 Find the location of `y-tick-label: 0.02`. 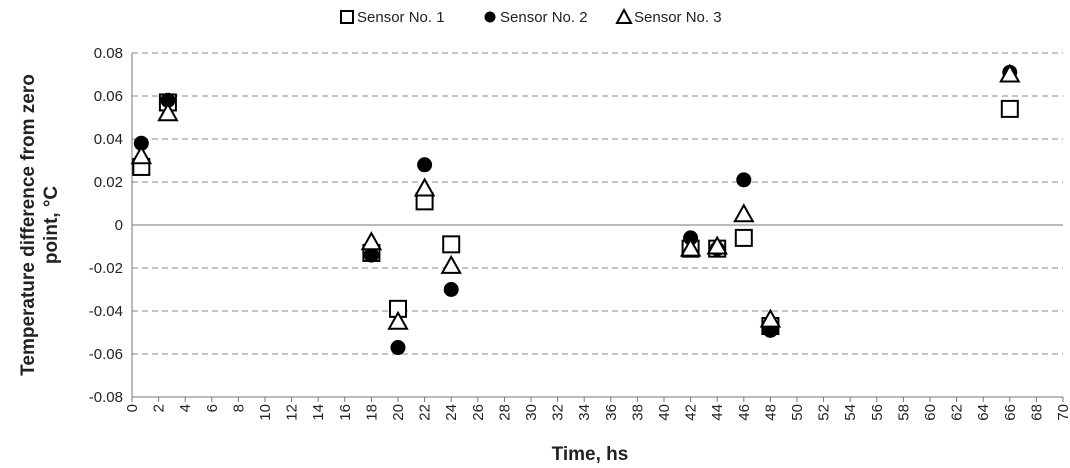

y-tick-label: 0.02 is located at coordinates (108, 182).